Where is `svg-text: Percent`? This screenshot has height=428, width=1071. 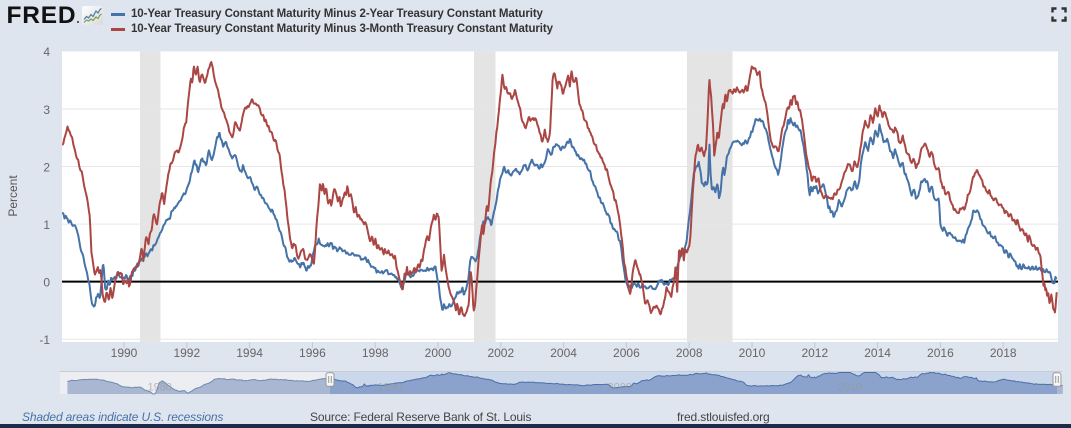
svg-text: Percent is located at coordinates (13, 196).